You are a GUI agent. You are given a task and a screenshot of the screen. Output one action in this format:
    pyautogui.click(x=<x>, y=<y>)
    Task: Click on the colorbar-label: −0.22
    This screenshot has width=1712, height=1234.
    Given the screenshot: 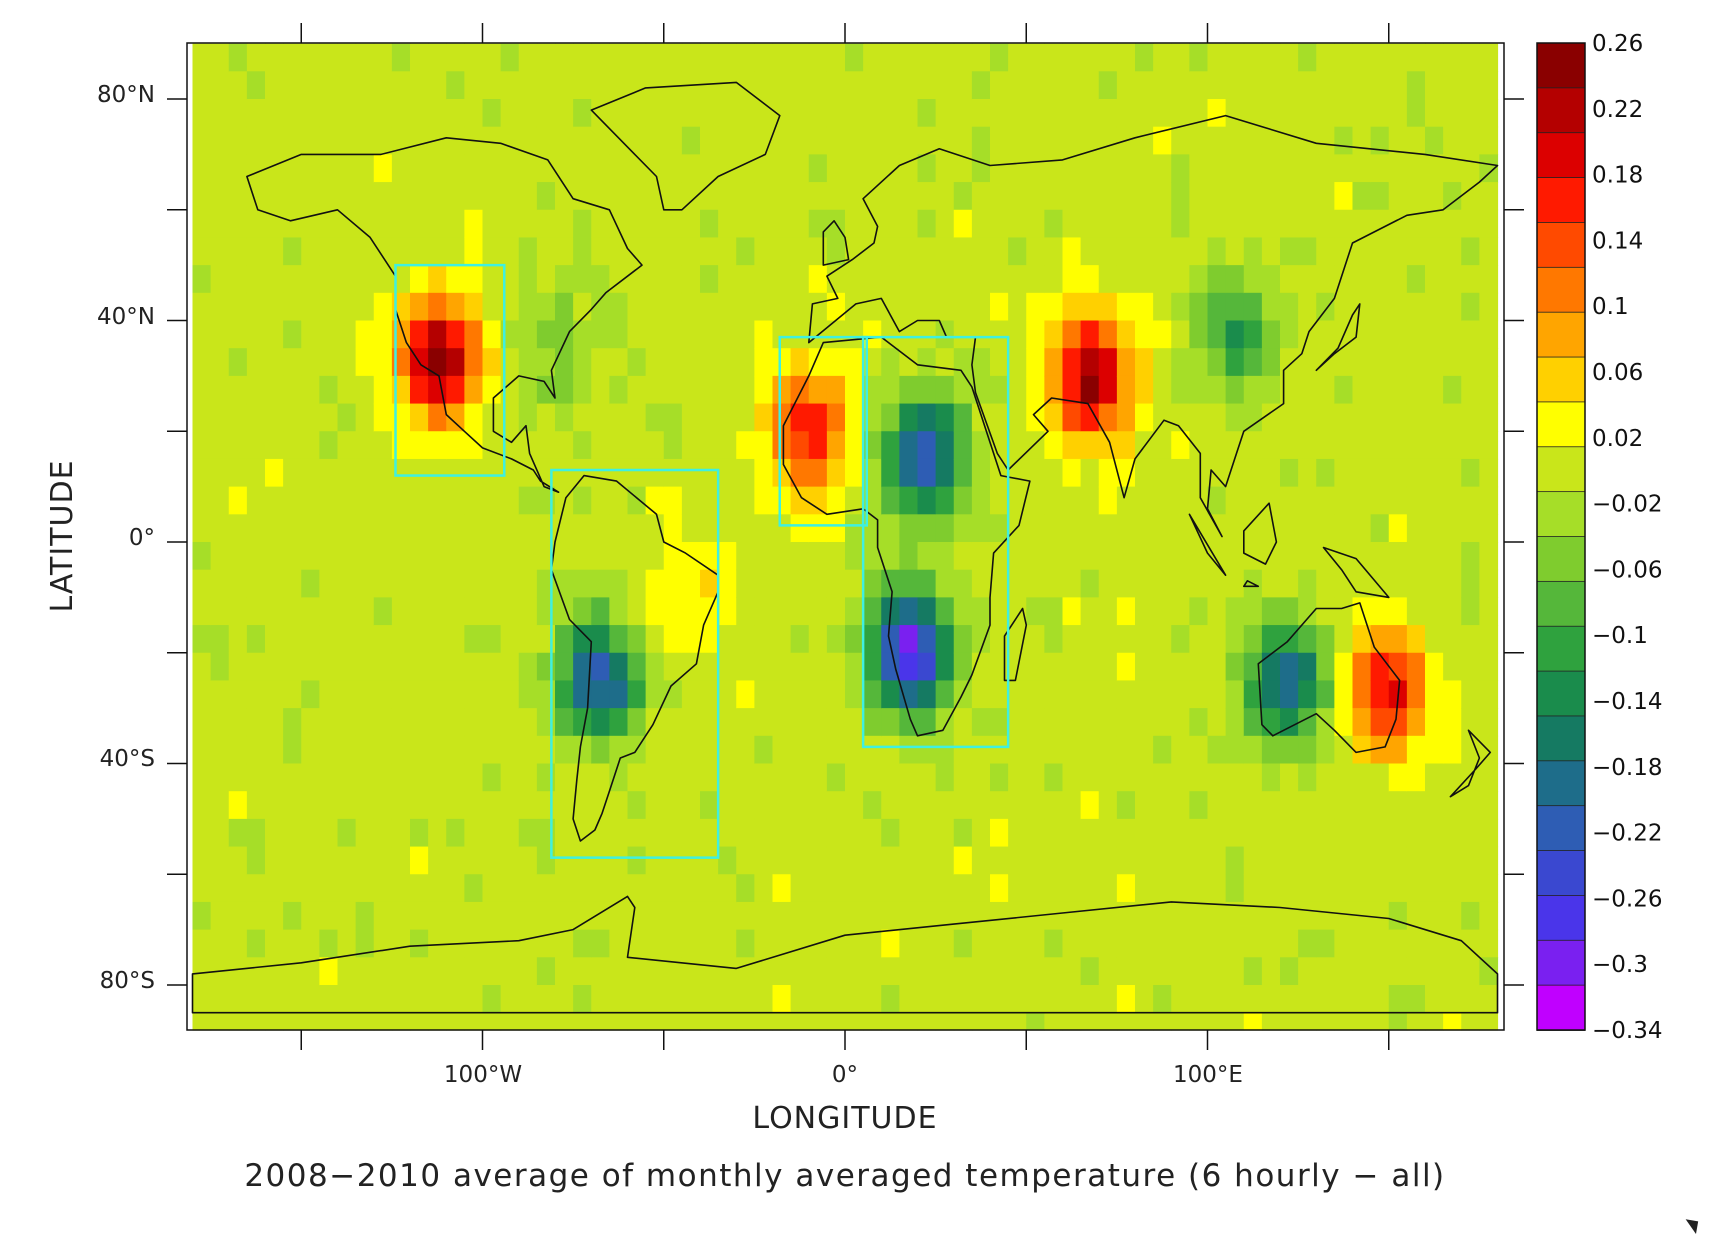 What is the action you would take?
    pyautogui.click(x=1627, y=834)
    